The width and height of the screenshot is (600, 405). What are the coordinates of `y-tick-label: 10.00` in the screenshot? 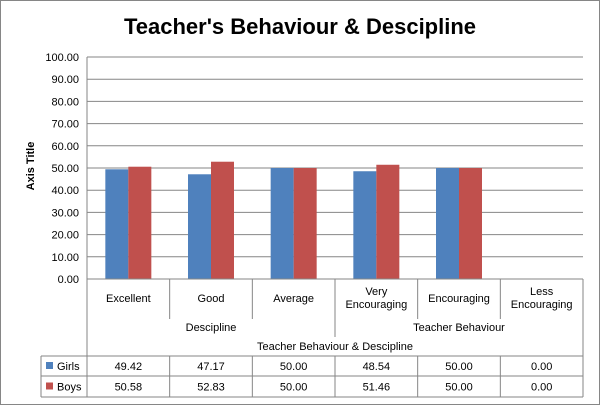 It's located at (65, 258).